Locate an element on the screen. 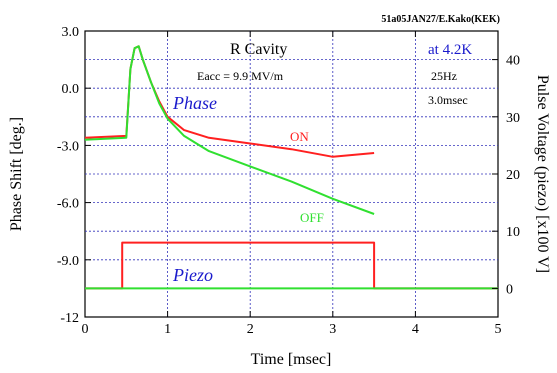  x-tick-label: 2 is located at coordinates (250, 329).